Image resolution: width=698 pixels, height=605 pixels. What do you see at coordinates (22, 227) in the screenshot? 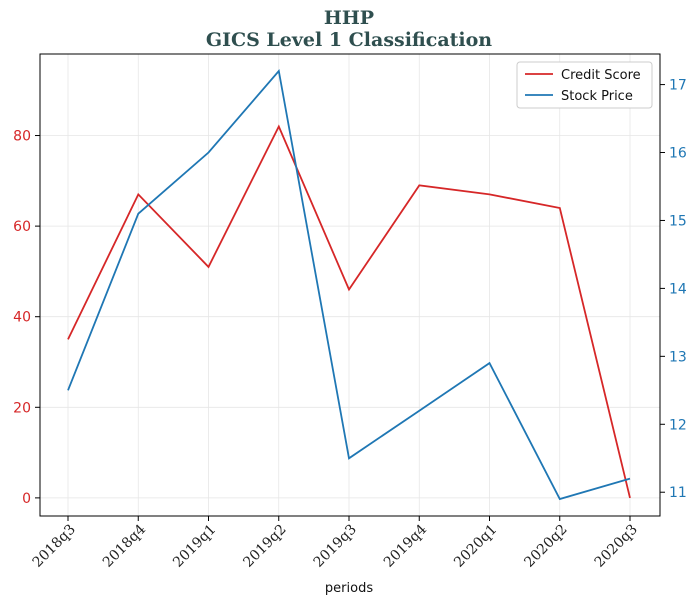
I see `y-left-tick-label: 60` at bounding box center [22, 227].